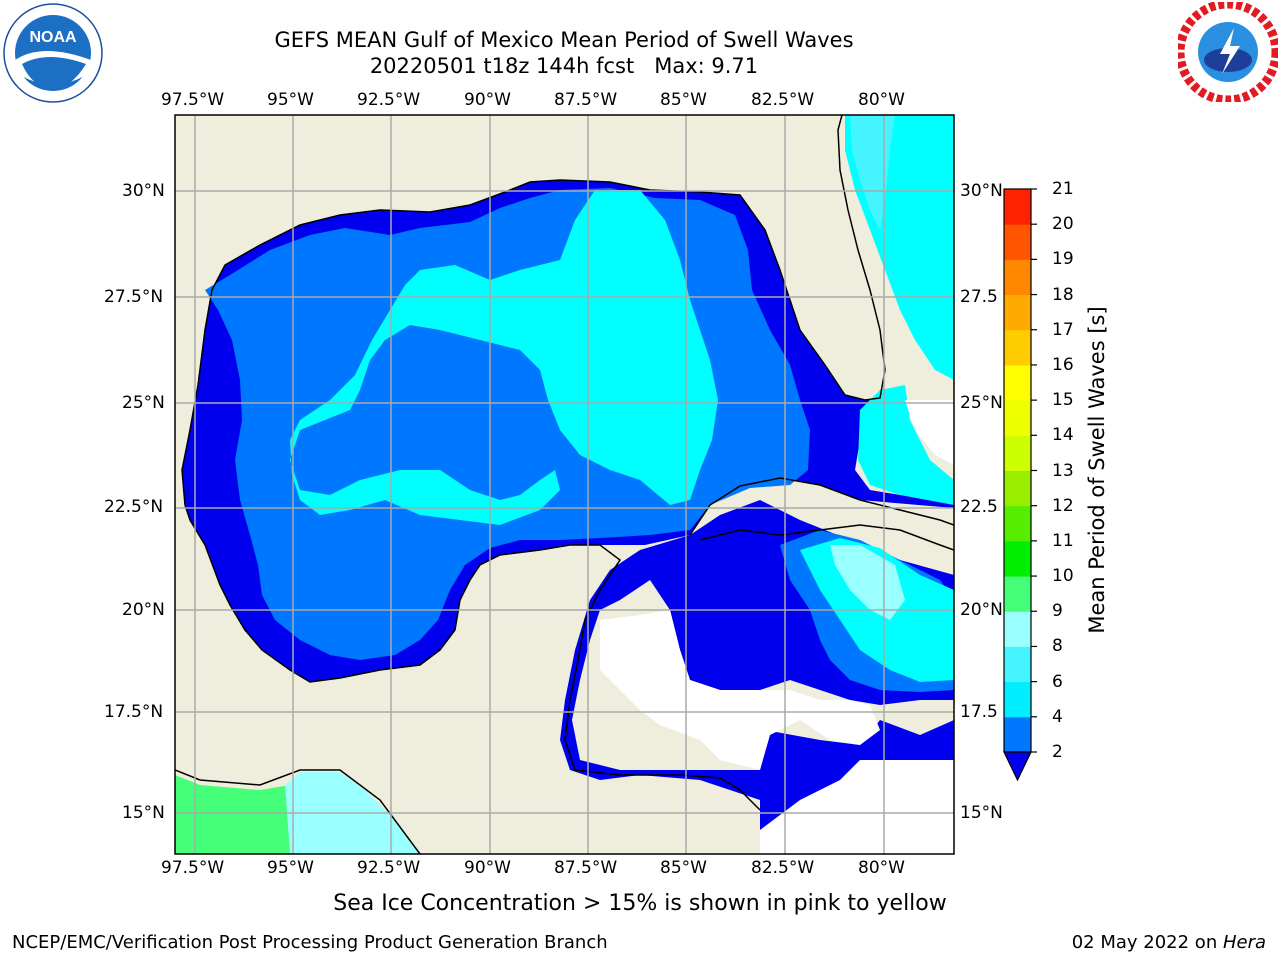 Image resolution: width=1280 pixels, height=960 pixels. I want to click on lon-tick-top: 80°W, so click(881, 100).